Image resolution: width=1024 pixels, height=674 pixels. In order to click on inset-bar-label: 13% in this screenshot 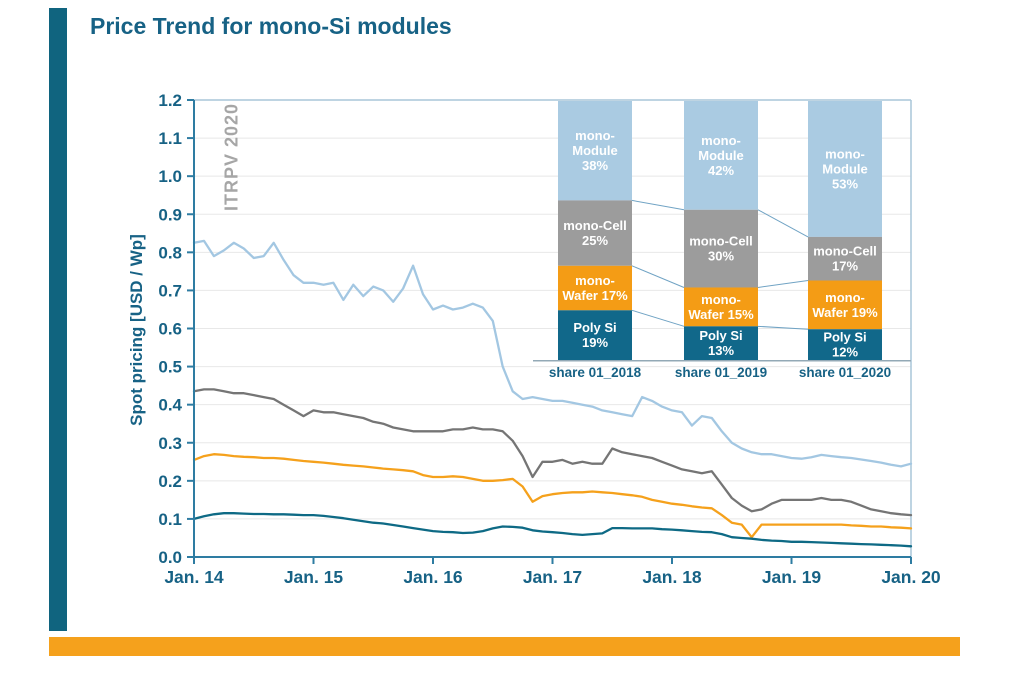, I will do `click(721, 350)`.